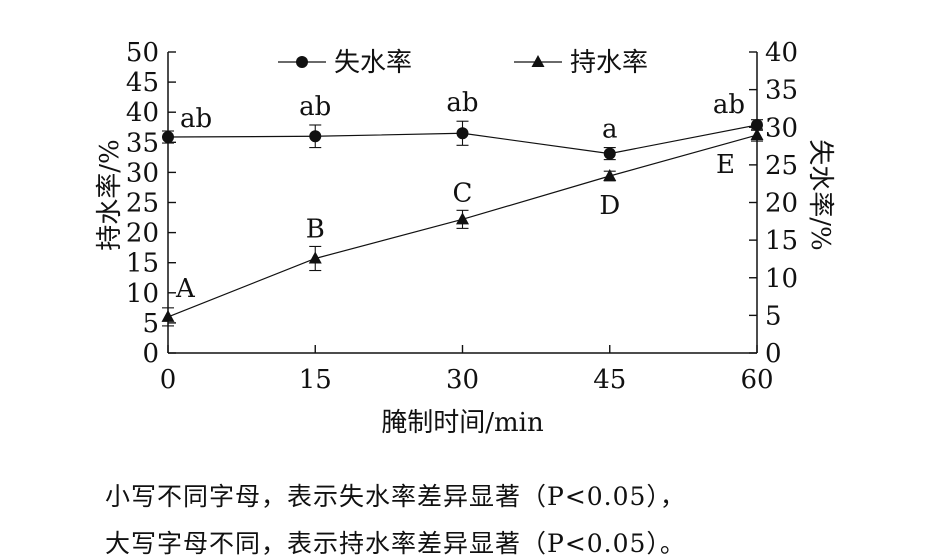 The width and height of the screenshot is (949, 560). I want to click on left-y-tick-label: 5, so click(150, 324).